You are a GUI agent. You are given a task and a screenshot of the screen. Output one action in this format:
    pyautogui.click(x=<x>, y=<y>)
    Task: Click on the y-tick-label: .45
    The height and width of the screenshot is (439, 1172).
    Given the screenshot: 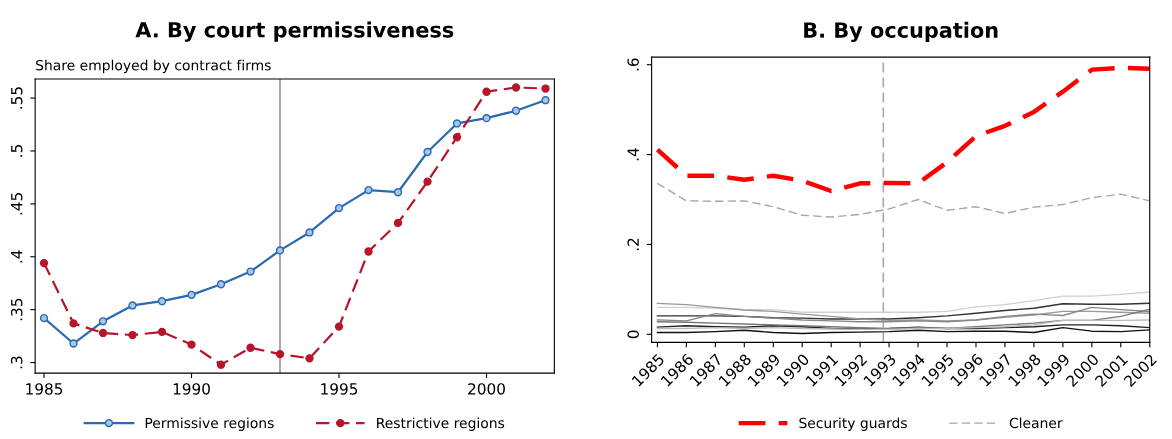 What is the action you would take?
    pyautogui.click(x=17, y=204)
    